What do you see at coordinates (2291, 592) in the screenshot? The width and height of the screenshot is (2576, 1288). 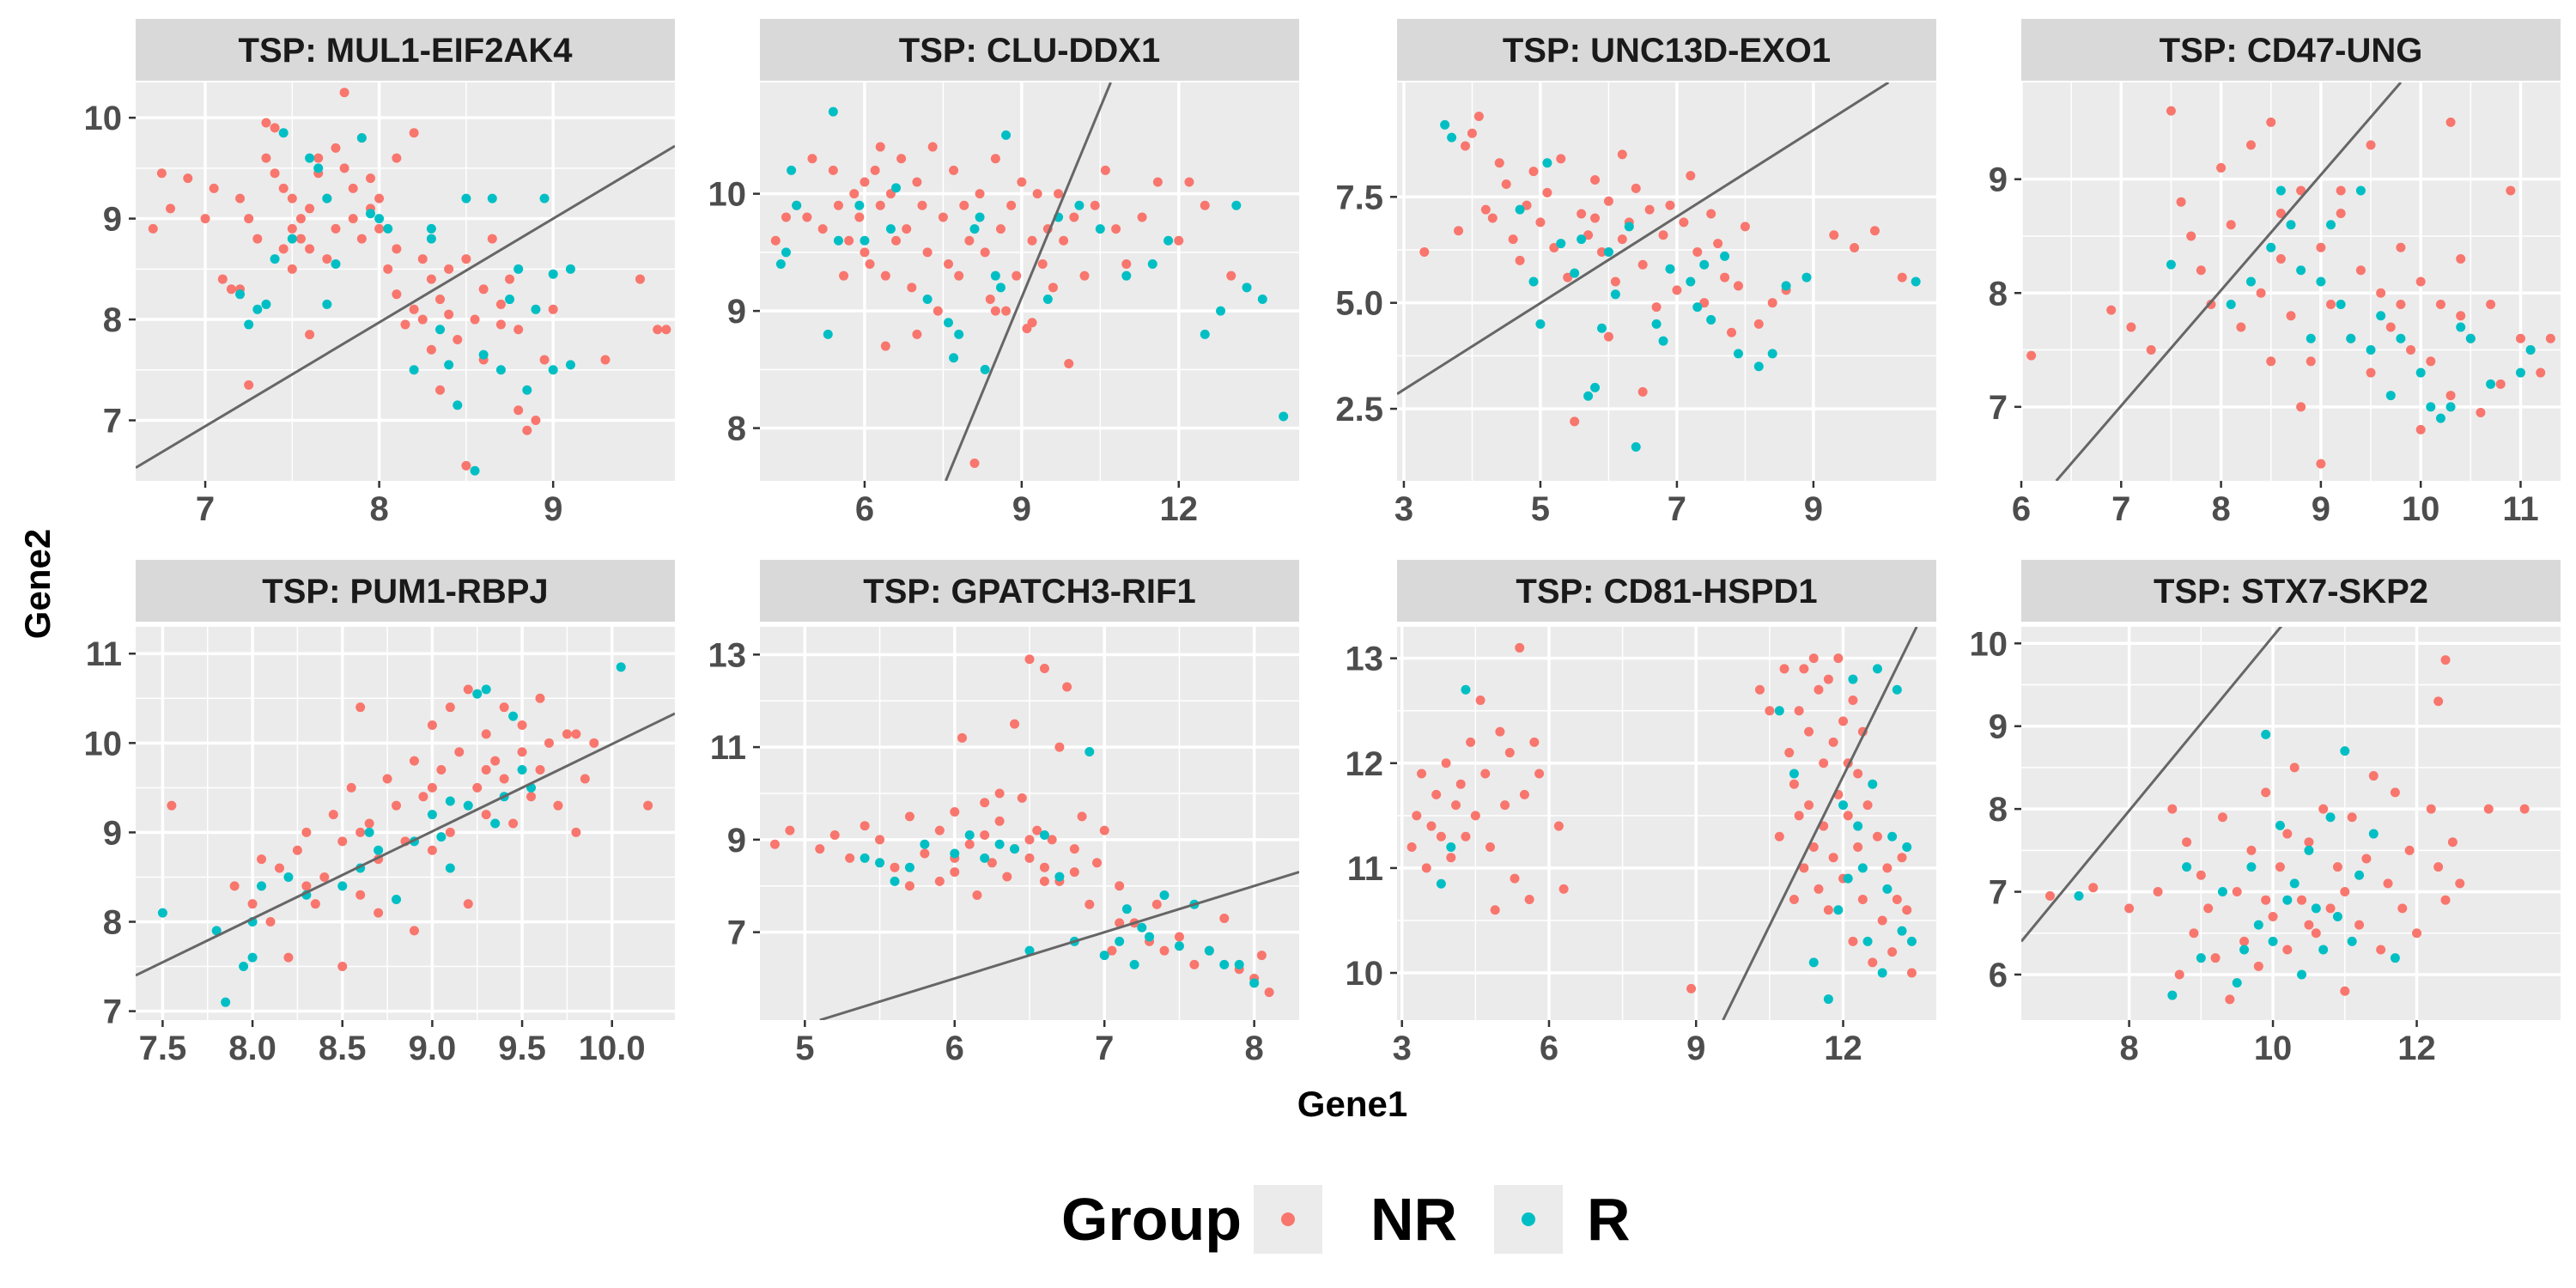 I see `facet-title: TSP: STX7-SKP2` at bounding box center [2291, 592].